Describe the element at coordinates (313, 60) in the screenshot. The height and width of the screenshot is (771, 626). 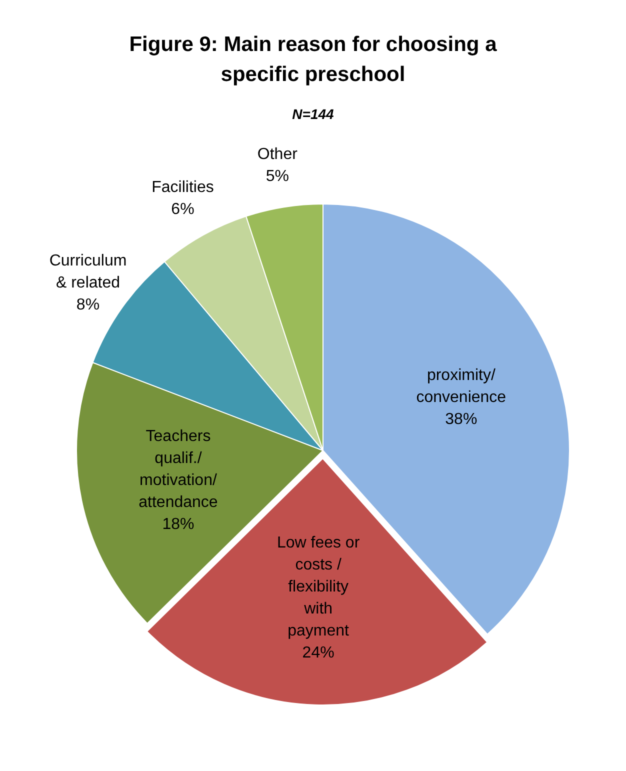
I see `chart-title: Figure 9: Main reason for choosing a specific preschool` at that location.